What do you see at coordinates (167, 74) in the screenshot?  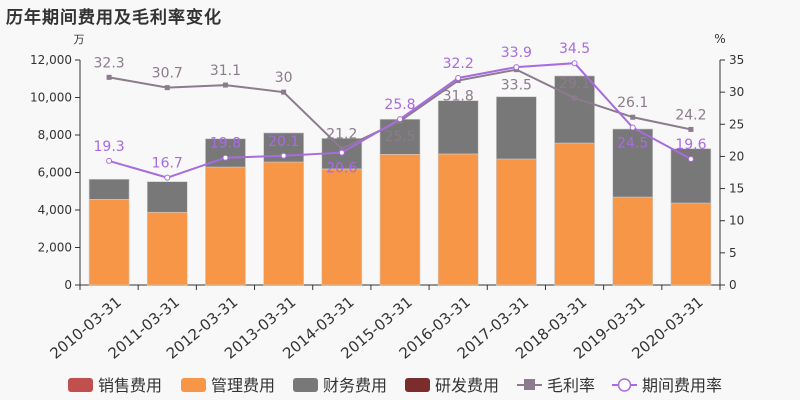 I see `data-label: 30.7` at bounding box center [167, 74].